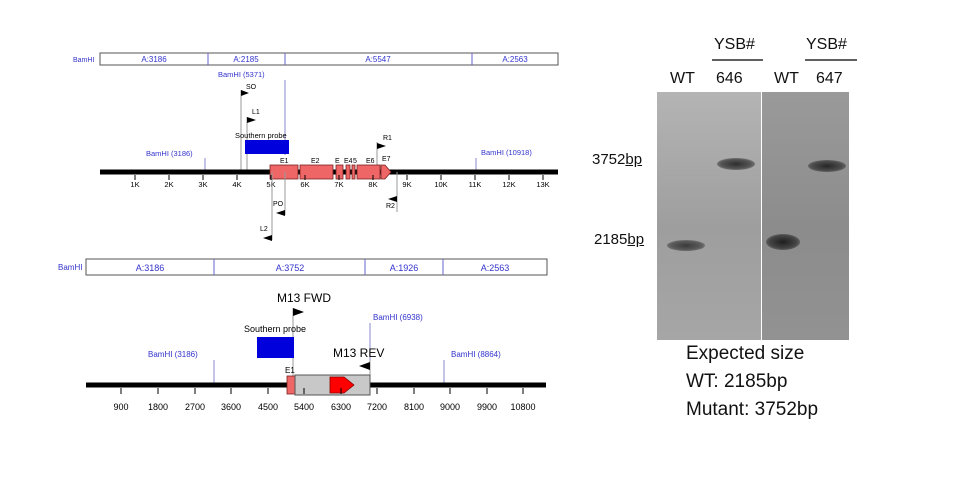 Image resolution: width=960 pixels, height=480 pixels. What do you see at coordinates (270, 184) in the screenshot?
I see `top-tick-label: 5K` at bounding box center [270, 184].